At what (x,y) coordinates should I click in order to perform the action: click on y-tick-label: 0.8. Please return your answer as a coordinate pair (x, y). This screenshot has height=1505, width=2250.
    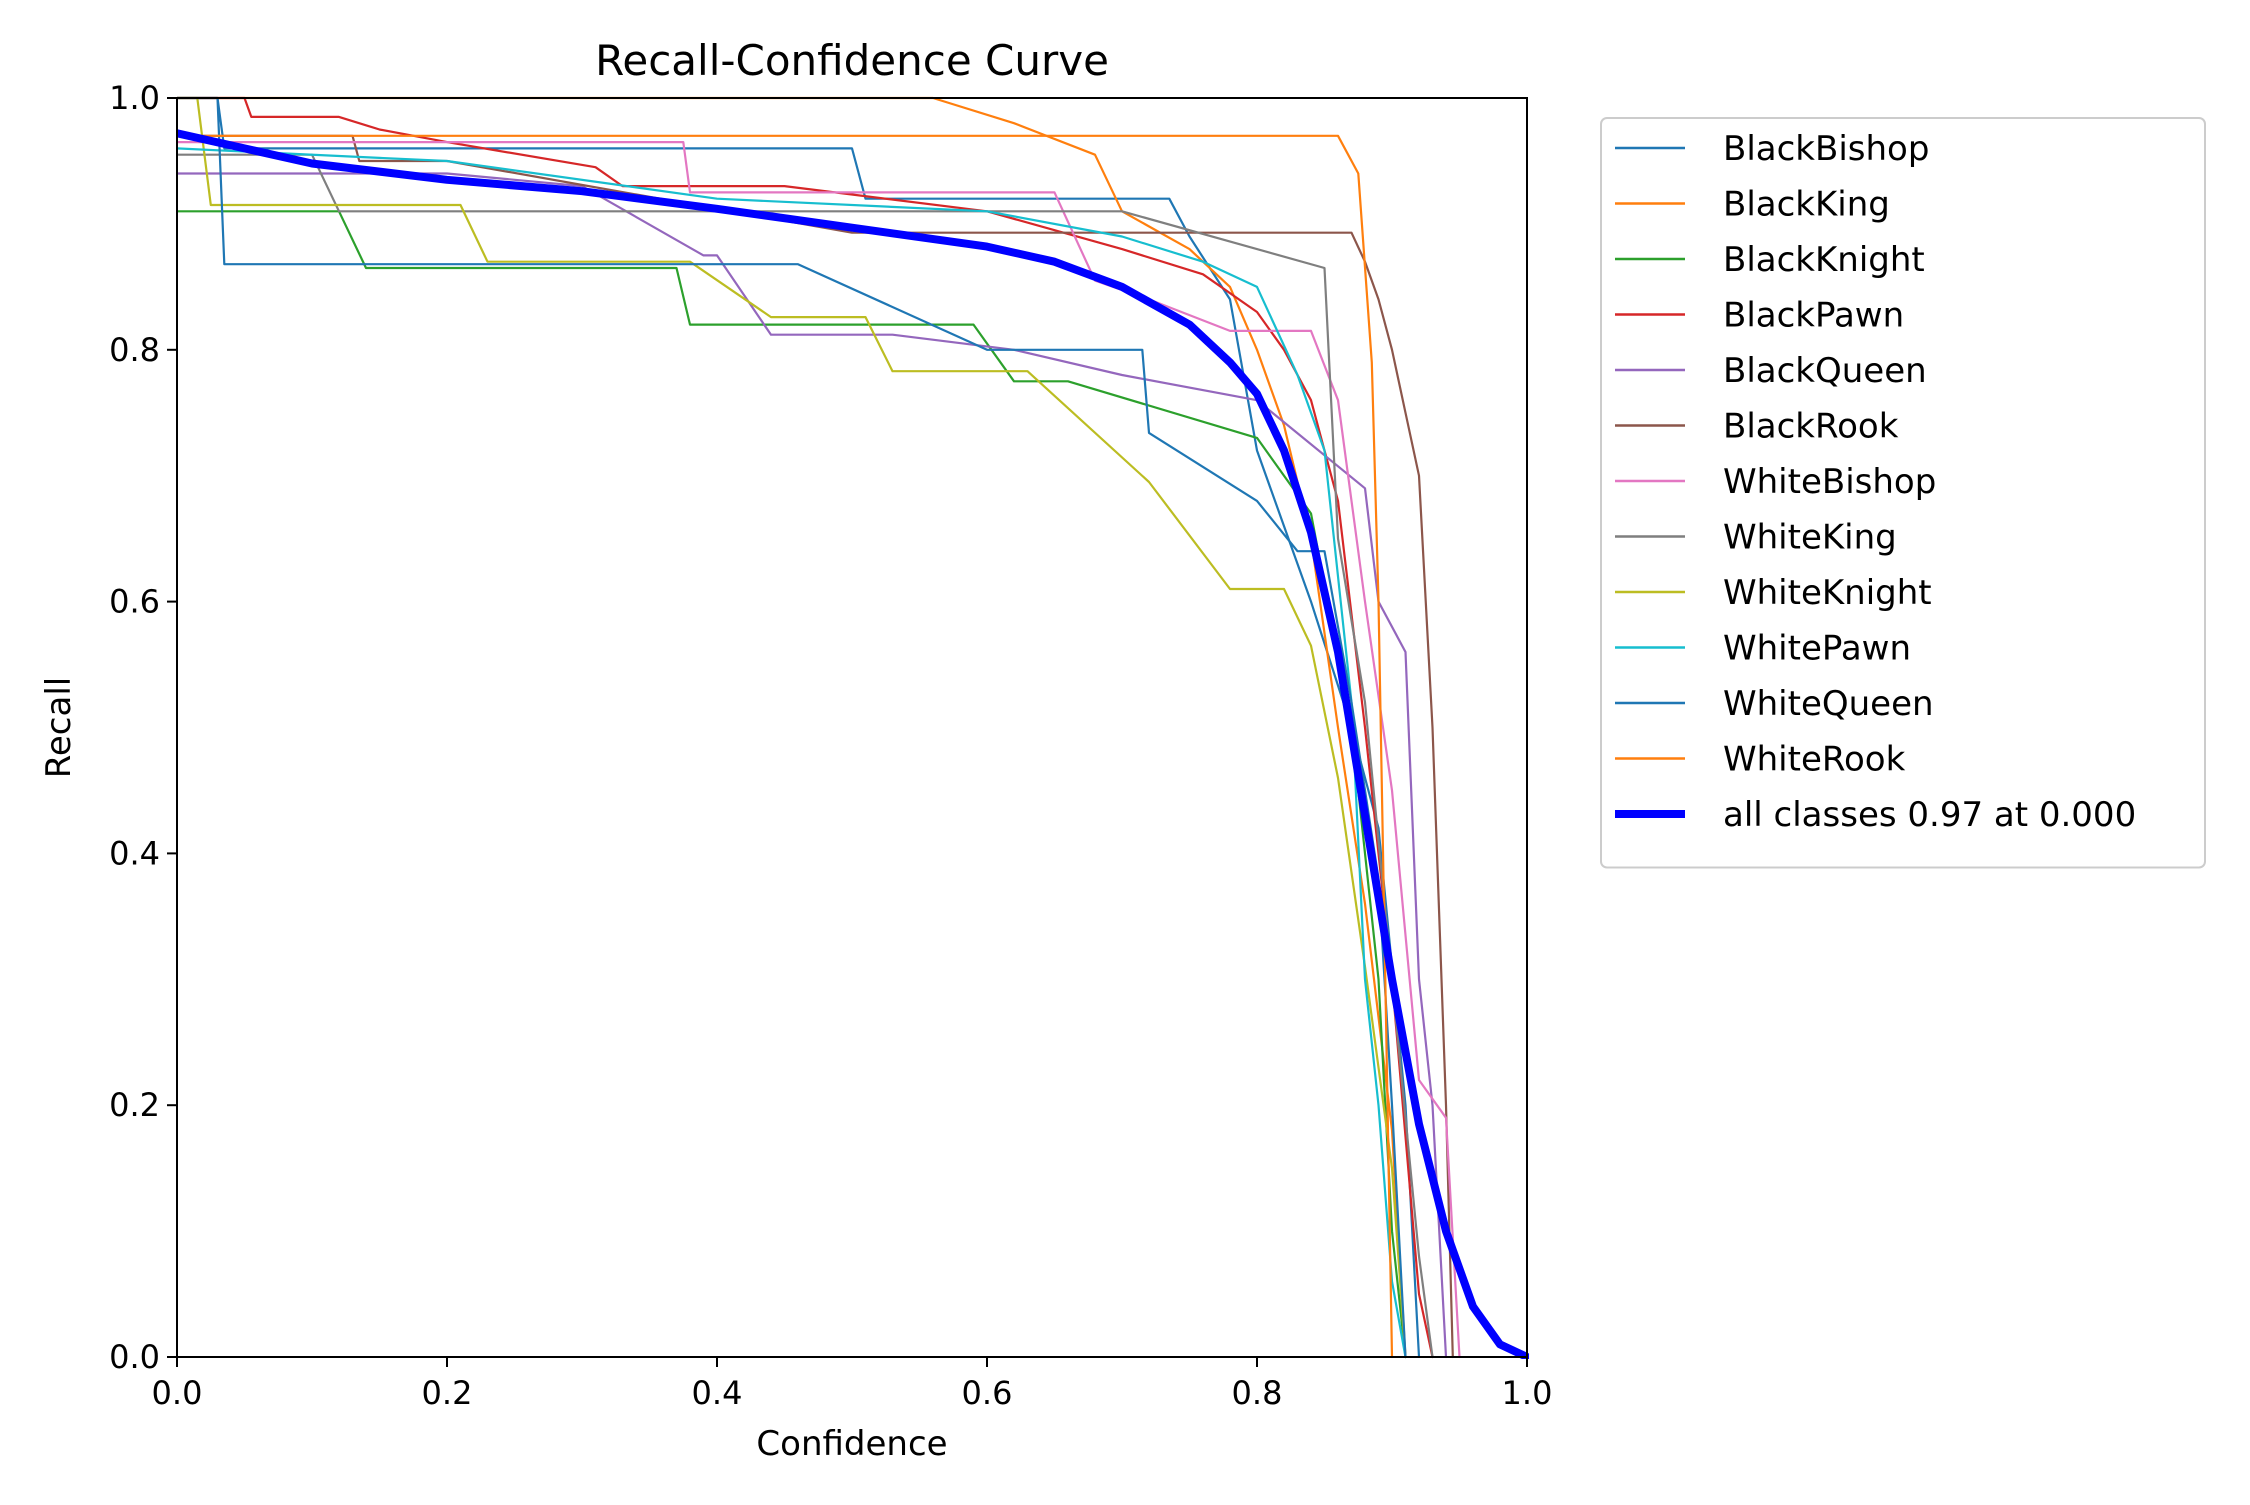
    Looking at the image, I should click on (134, 350).